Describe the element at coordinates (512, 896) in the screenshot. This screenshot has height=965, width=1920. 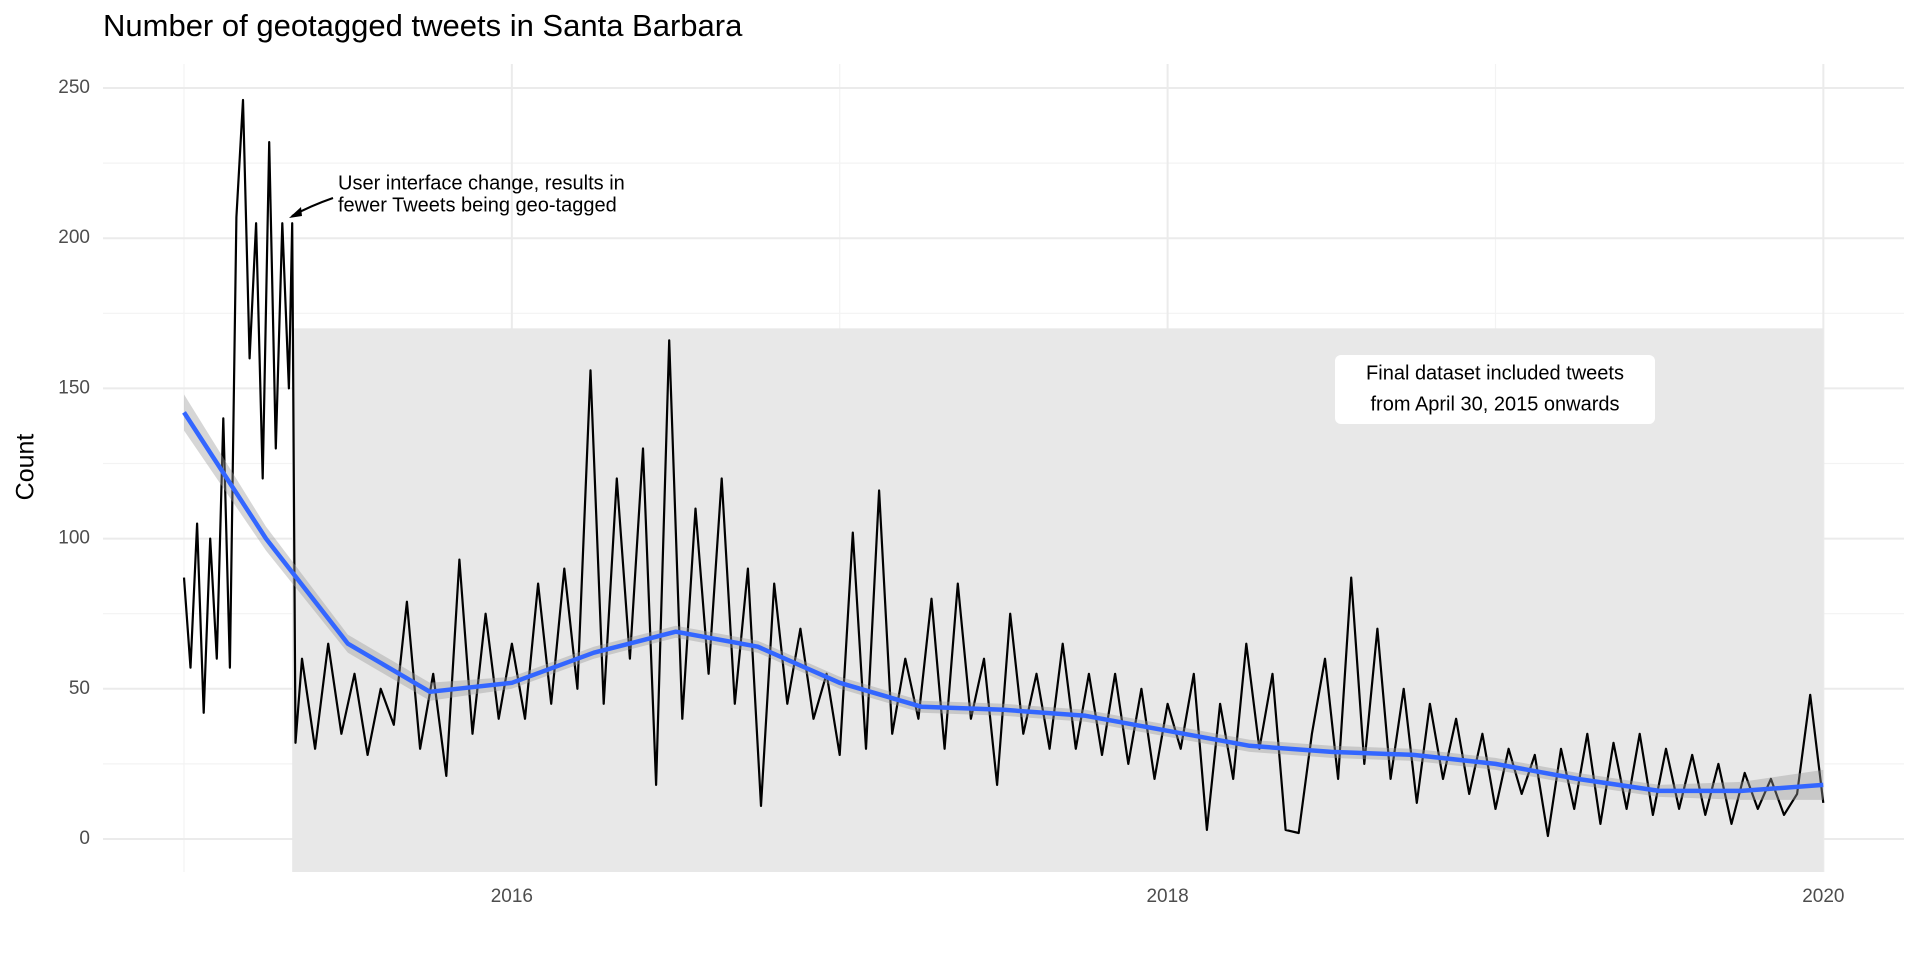
I see `x-tick-label: 2016` at that location.